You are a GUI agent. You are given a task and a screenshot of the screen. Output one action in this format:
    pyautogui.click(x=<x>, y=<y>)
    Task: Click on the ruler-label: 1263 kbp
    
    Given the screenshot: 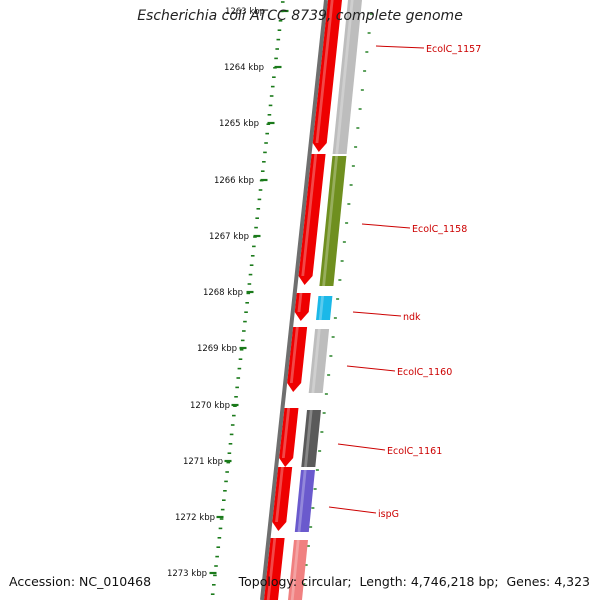 What is the action you would take?
    pyautogui.click(x=245, y=12)
    